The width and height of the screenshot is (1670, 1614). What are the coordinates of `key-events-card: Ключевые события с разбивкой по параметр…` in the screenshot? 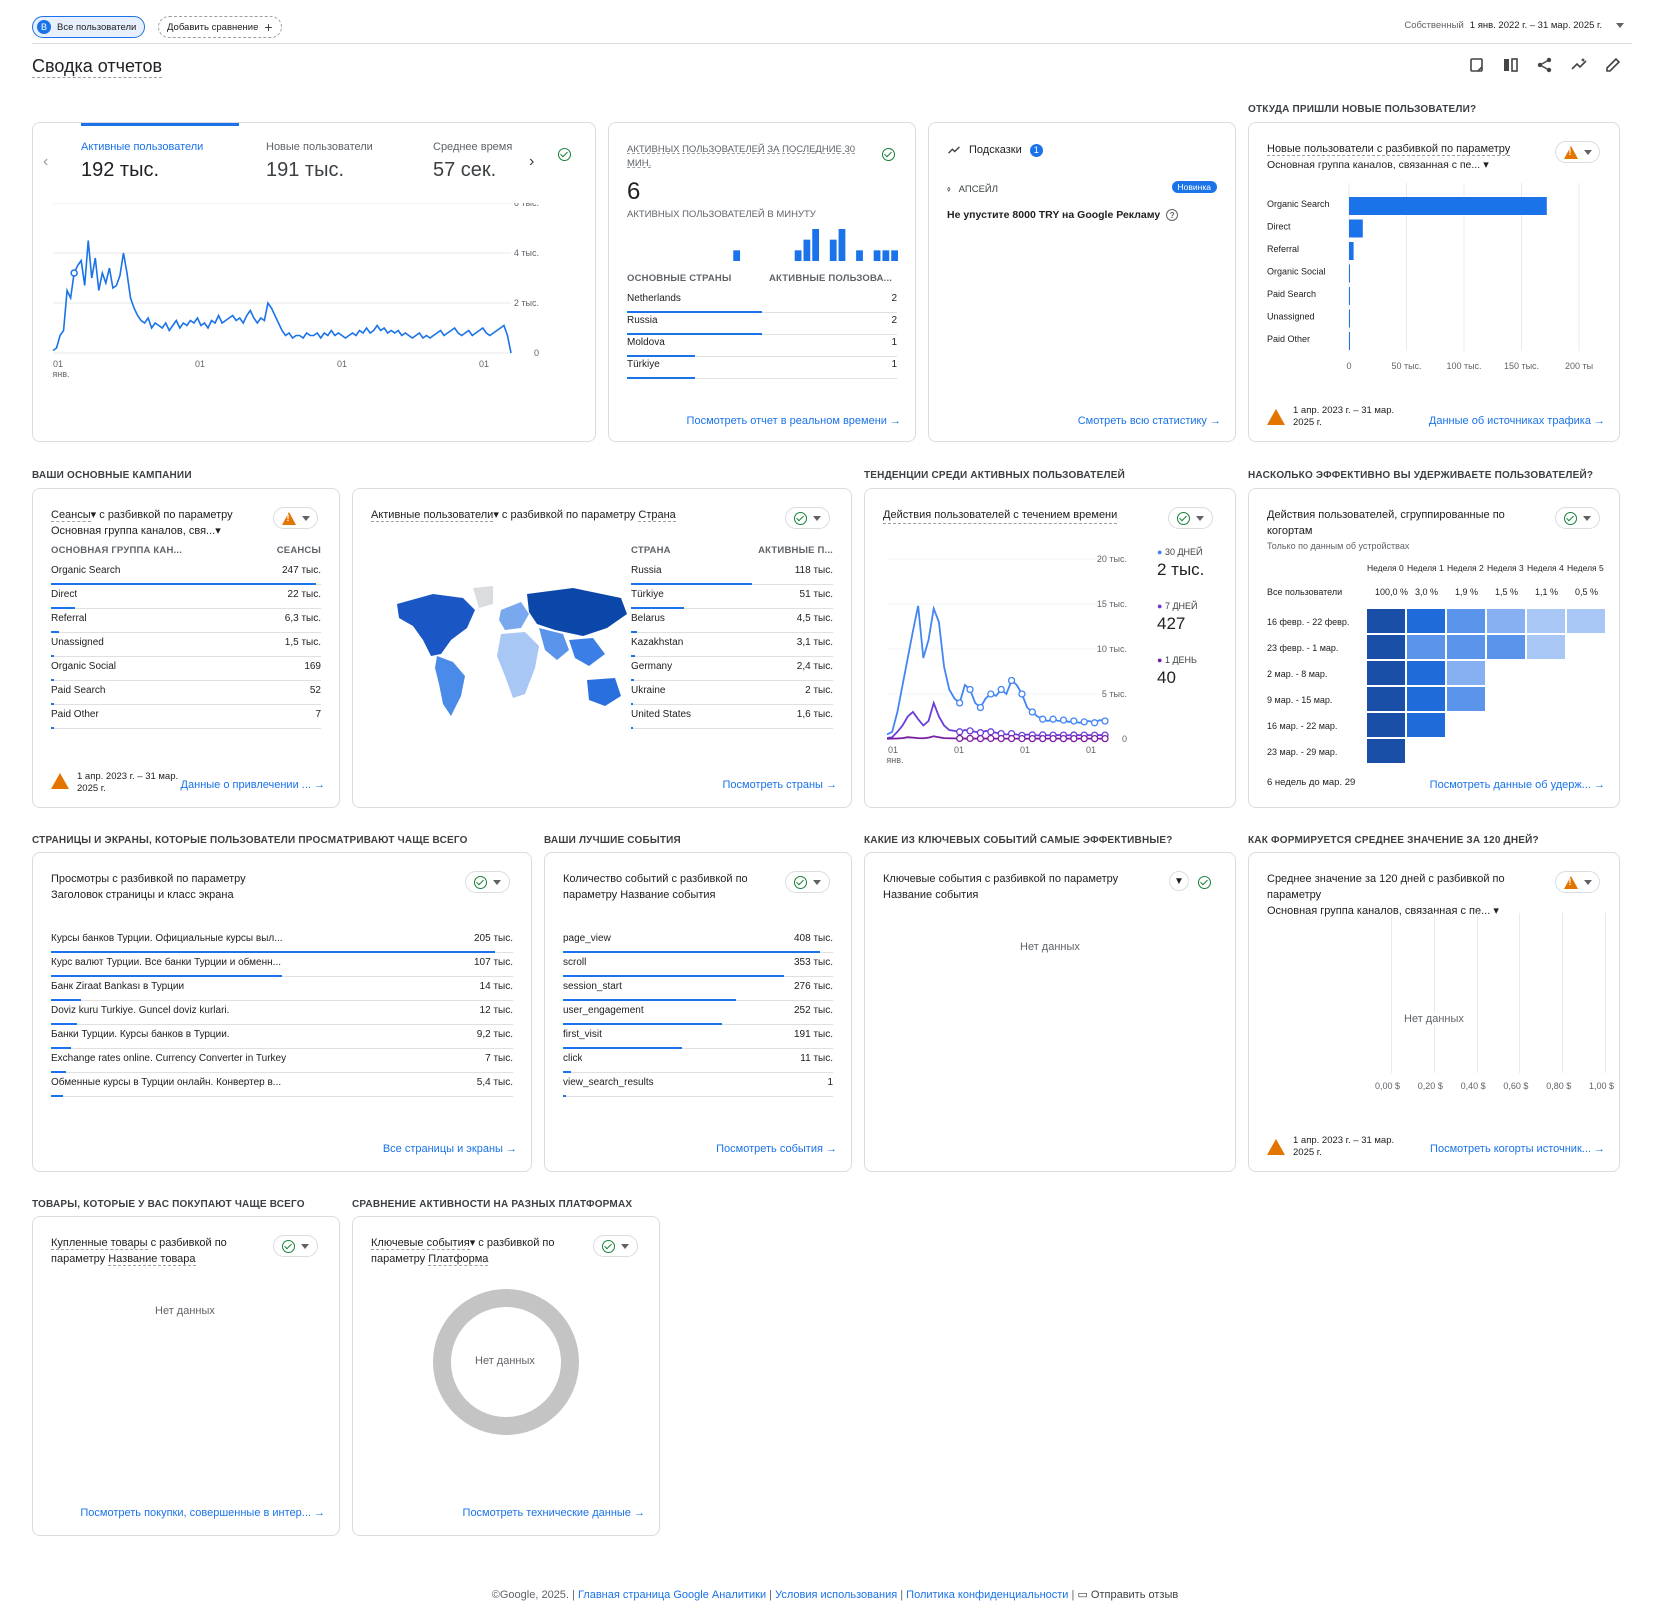 It's located at (1050, 1012).